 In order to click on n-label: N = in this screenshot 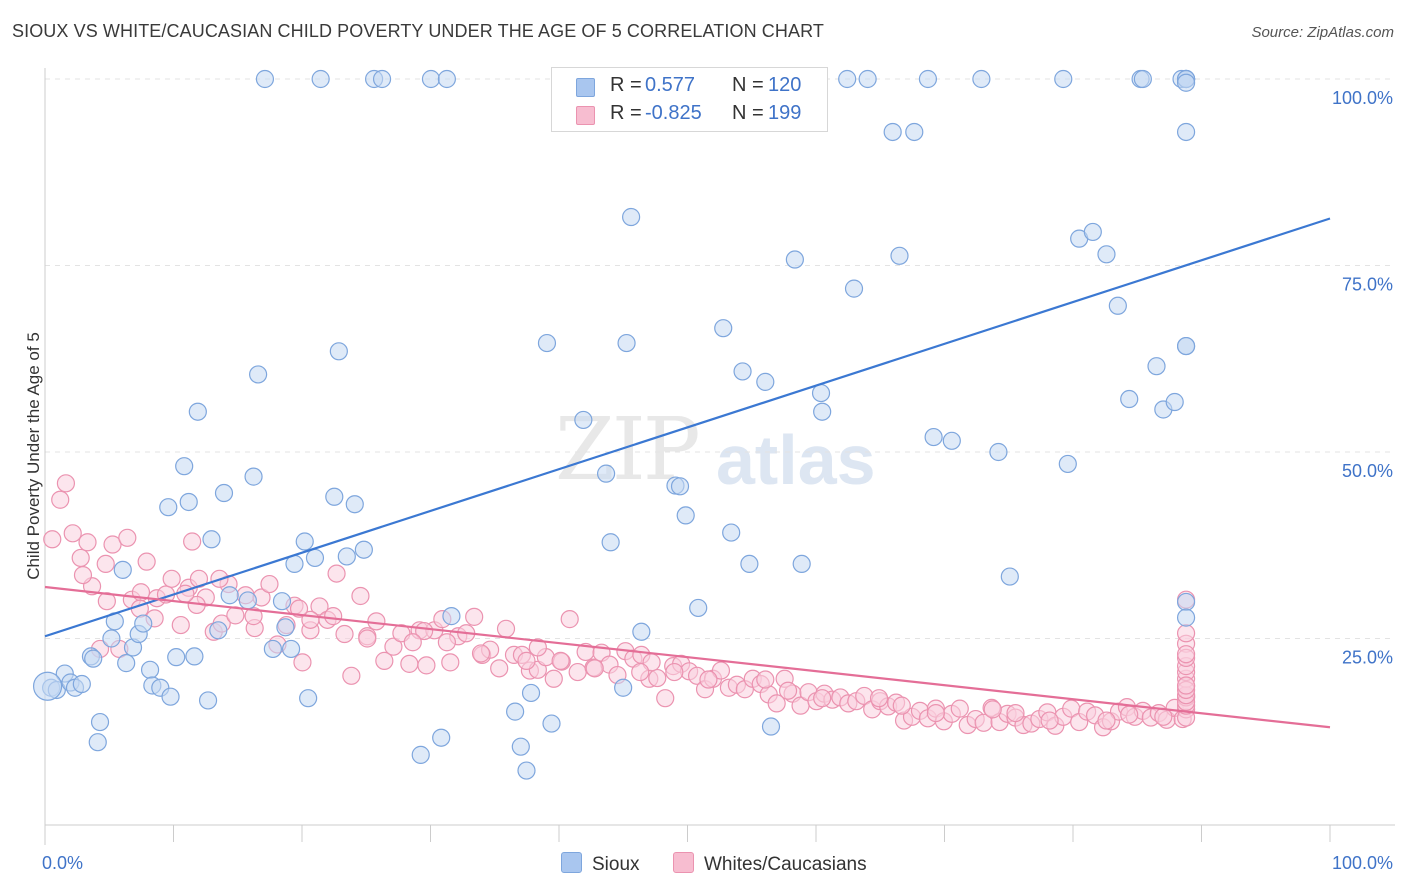, I will do `click(748, 85)`.